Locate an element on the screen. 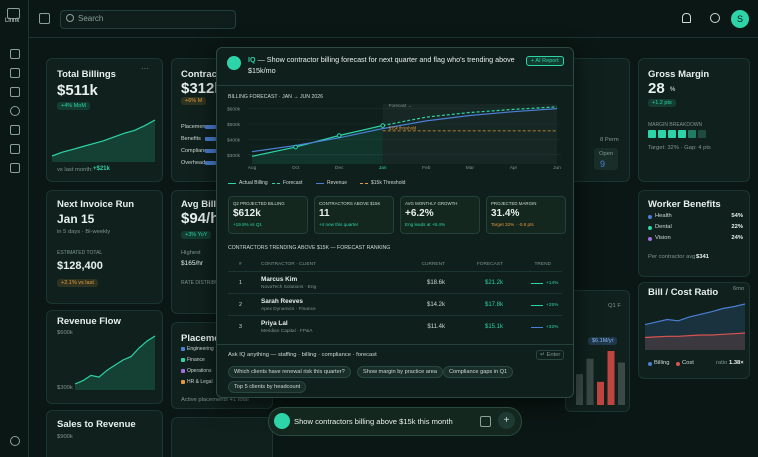 The height and width of the screenshot is (457, 758). rank: 2 is located at coordinates (240, 305).